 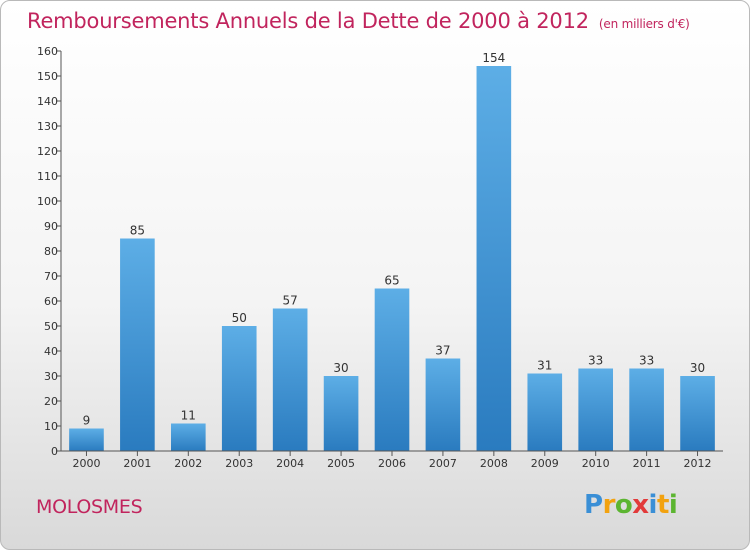 What do you see at coordinates (89, 507) in the screenshot?
I see `place-name: MOLOSMES` at bounding box center [89, 507].